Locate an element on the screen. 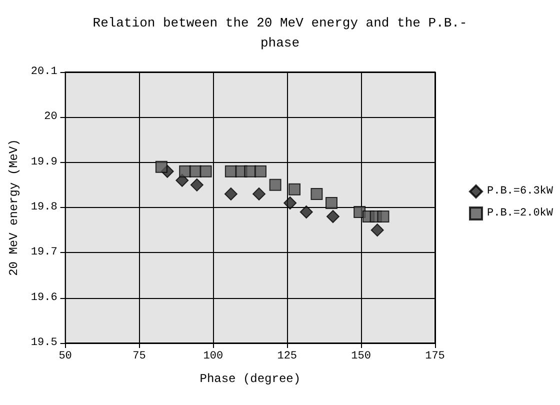  y-axis-title: 20 MeV energy (MeV) is located at coordinates (14, 207).